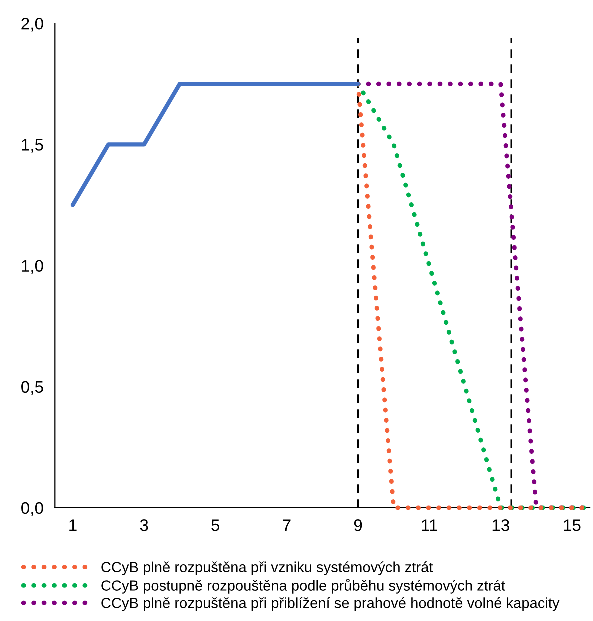 This screenshot has height=621, width=593. What do you see at coordinates (430, 526) in the screenshot?
I see `x-tick-label: 11` at bounding box center [430, 526].